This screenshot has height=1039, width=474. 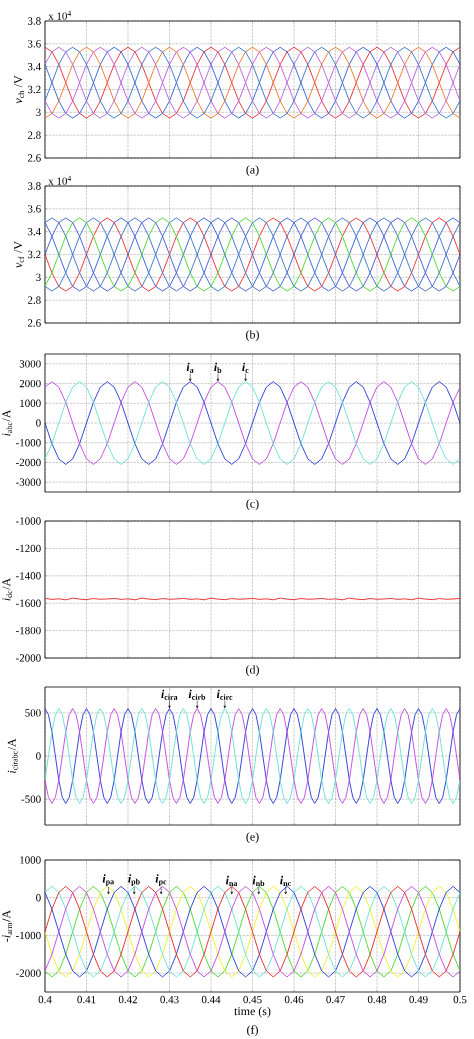 I want to click on x-tick-label: 0.44, so click(x=211, y=999).